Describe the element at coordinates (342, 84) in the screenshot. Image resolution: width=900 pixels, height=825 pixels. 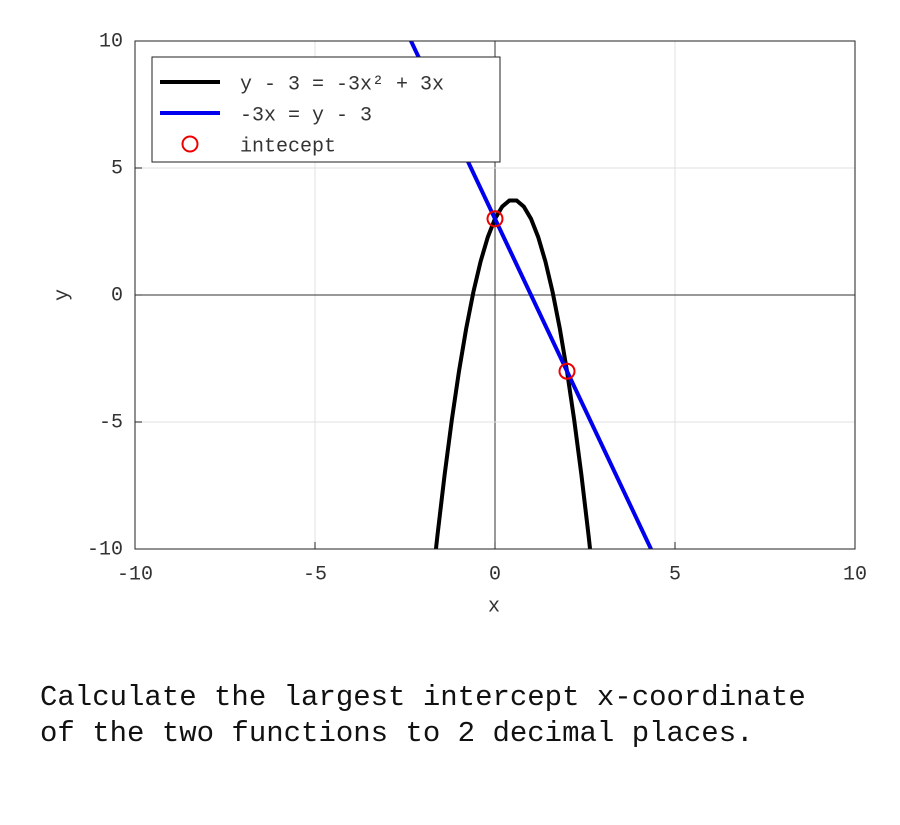
I see `legend-label: y - 3 = -3x² + 3x` at that location.